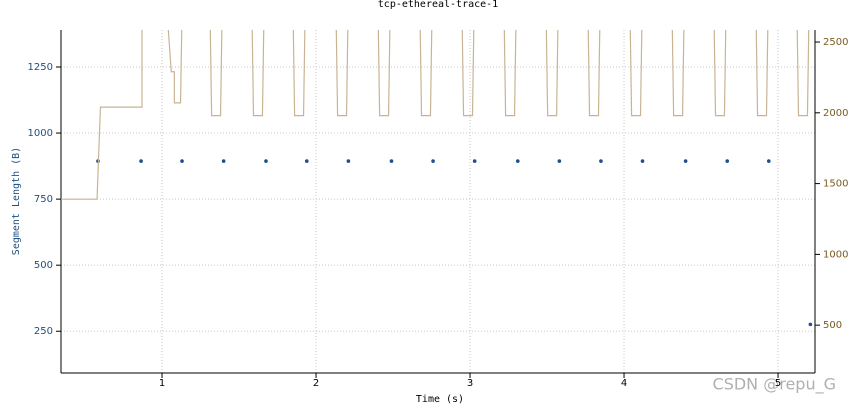 The height and width of the screenshot is (406, 850). Describe the element at coordinates (162, 383) in the screenshot. I see `x-tick-label: 1` at that location.